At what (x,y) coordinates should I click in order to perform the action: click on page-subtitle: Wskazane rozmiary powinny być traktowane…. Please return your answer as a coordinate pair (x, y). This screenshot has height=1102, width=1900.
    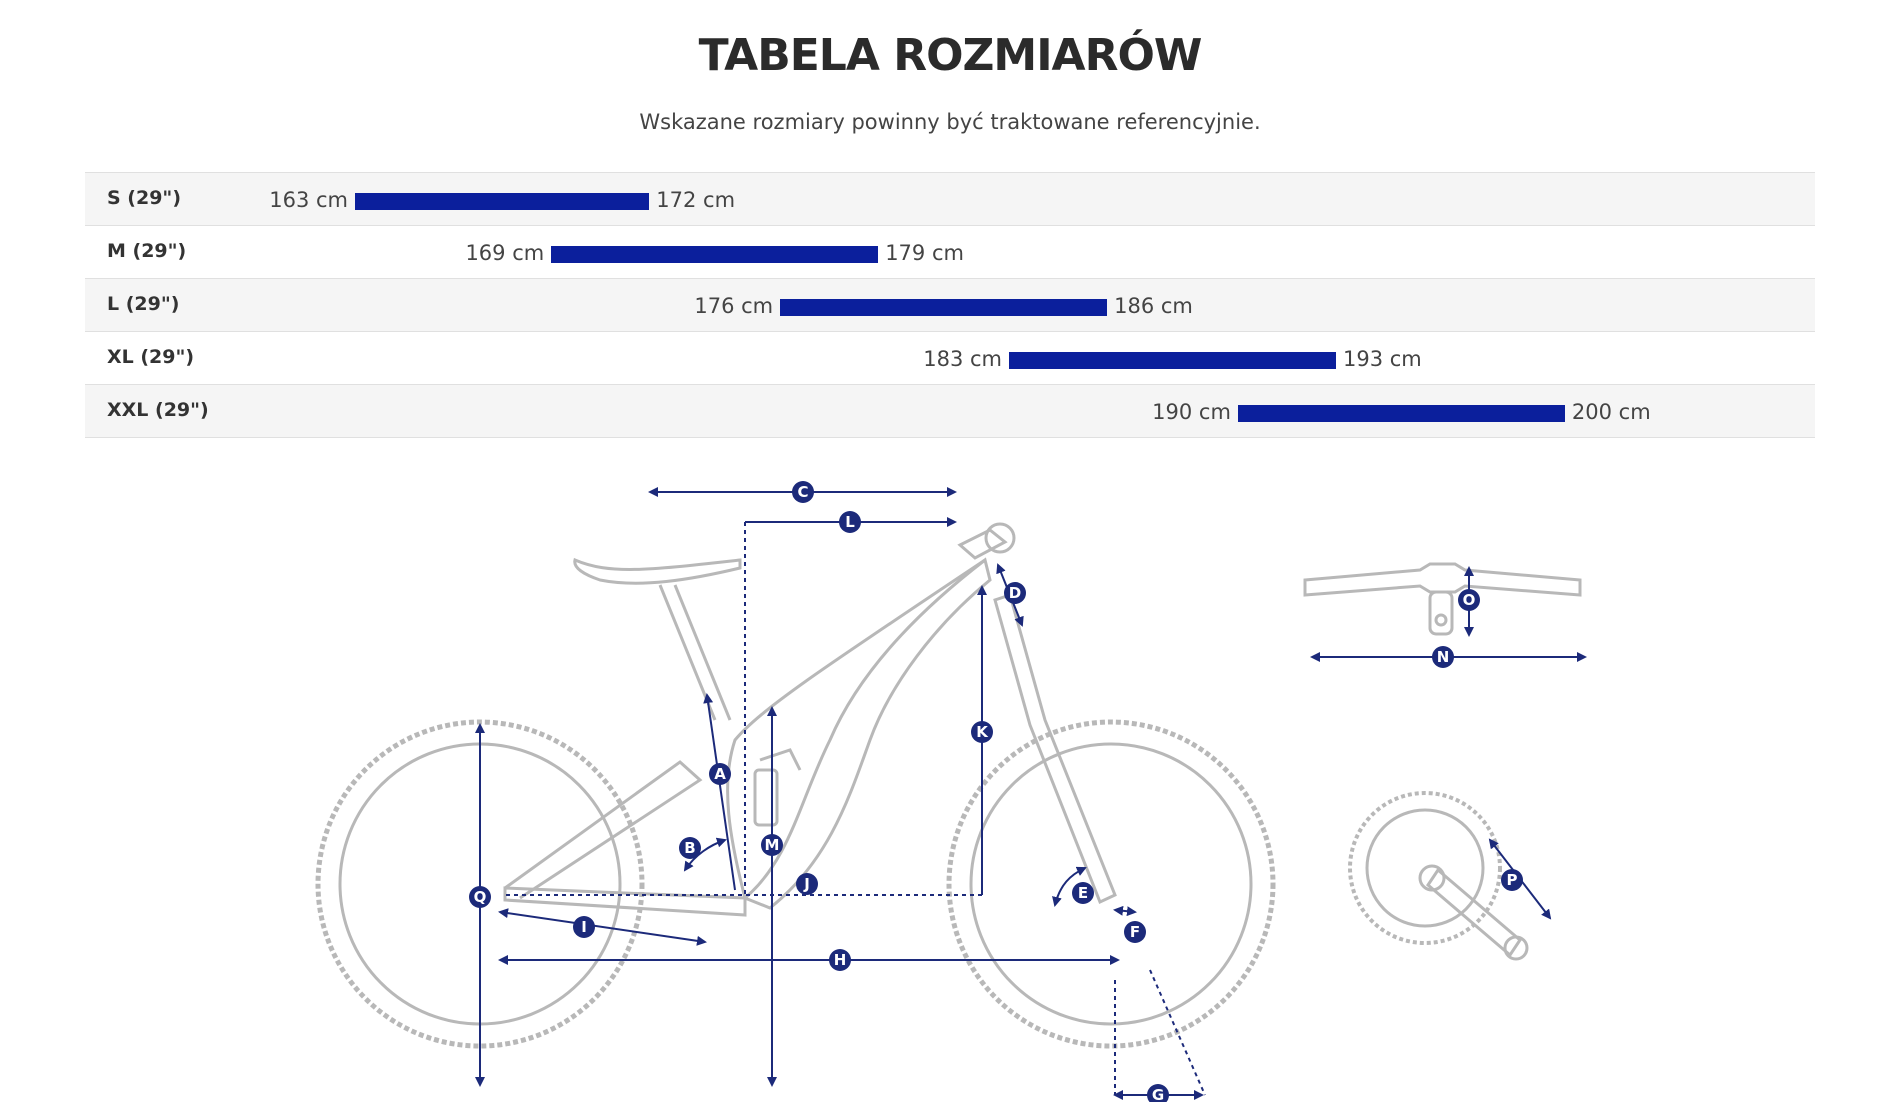
    Looking at the image, I should click on (950, 122).